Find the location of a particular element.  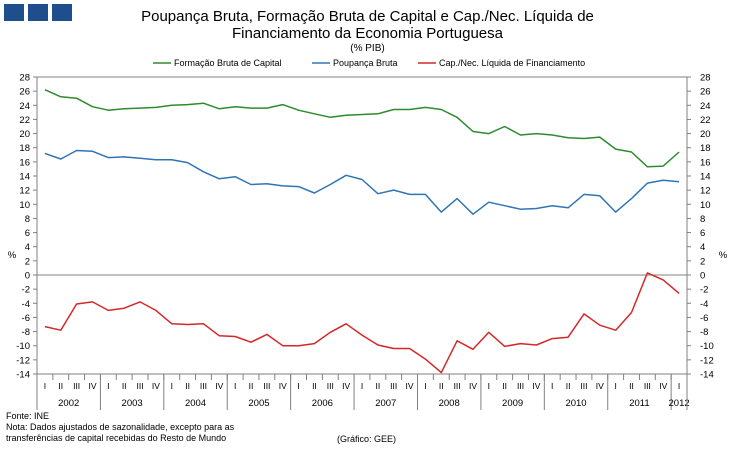

x-year-label: 2008 is located at coordinates (449, 403).